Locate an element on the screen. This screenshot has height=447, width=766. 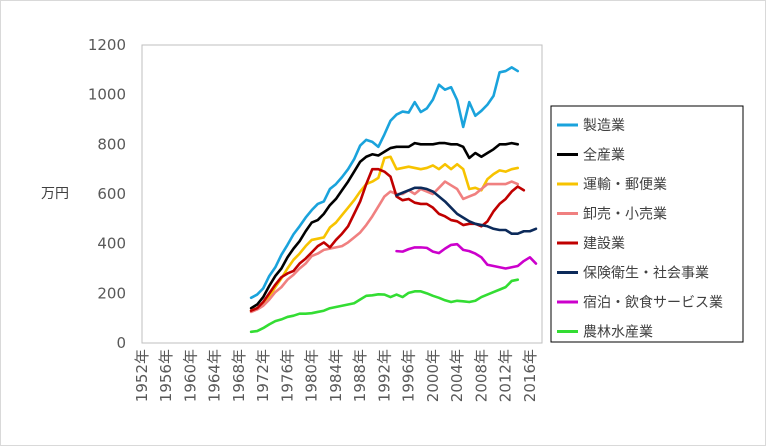
x-tick-label: 1984年 is located at coordinates (336, 375).